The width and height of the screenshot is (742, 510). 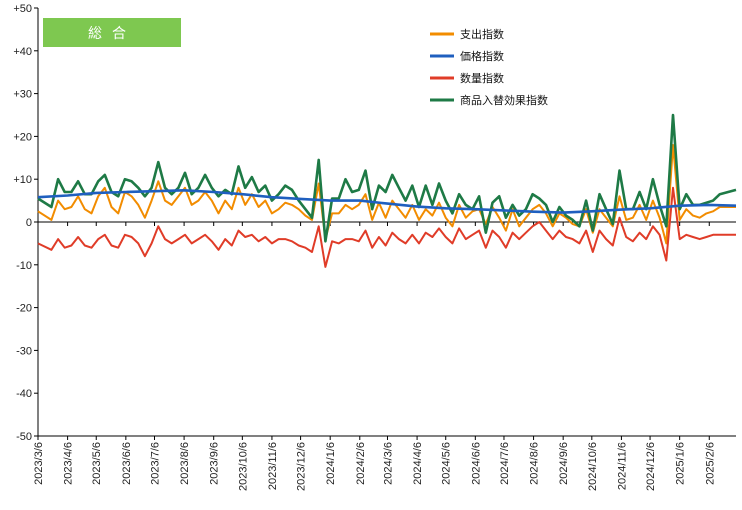 I want to click on legend-label: 価格指数, so click(x=482, y=56).